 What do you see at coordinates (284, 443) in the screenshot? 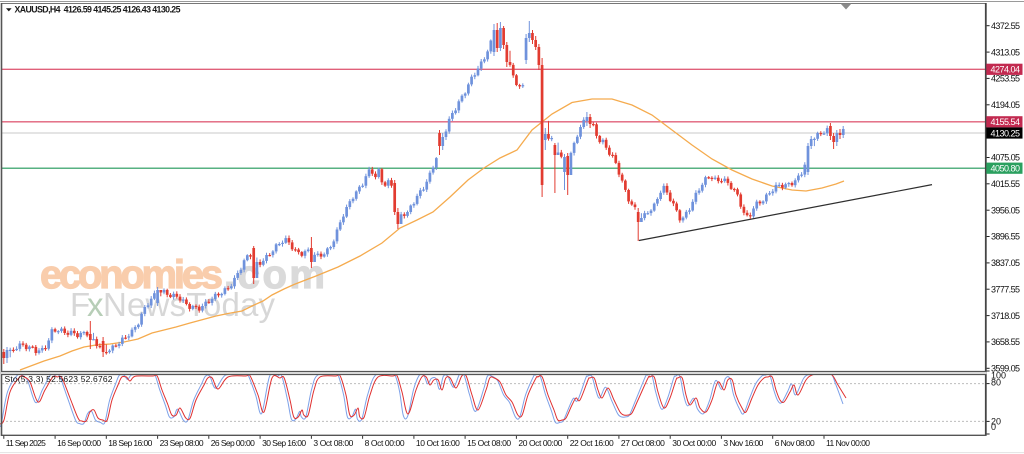
I see `svg-text: 30 Sep 16:00` at bounding box center [284, 443].